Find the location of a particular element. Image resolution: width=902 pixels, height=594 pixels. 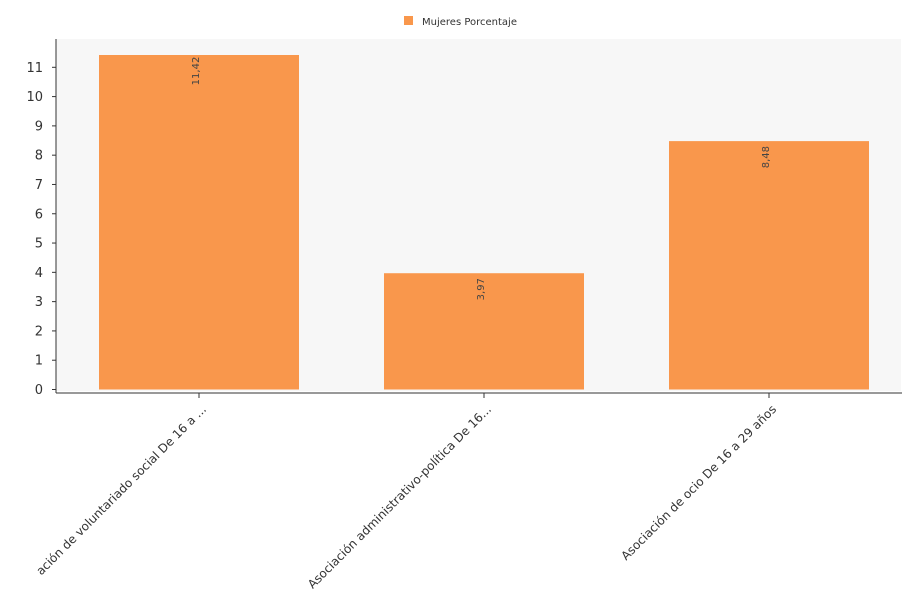

y-tick-label-7: 7 is located at coordinates (39, 185).